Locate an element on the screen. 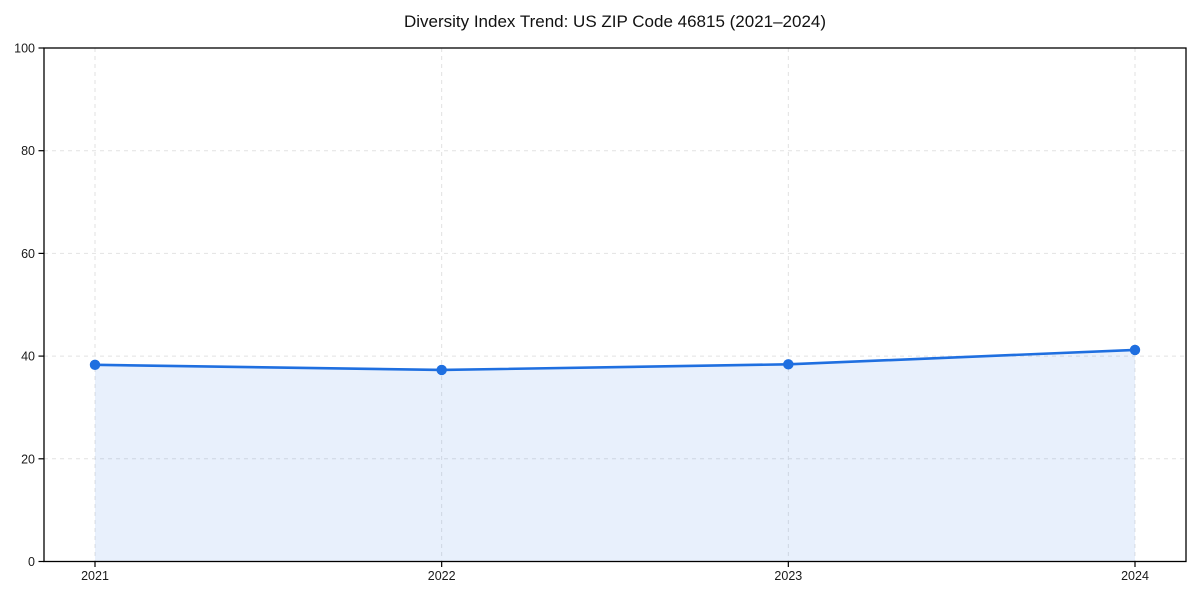 The image size is (1200, 600). y-tick-label: 0 is located at coordinates (31, 562).